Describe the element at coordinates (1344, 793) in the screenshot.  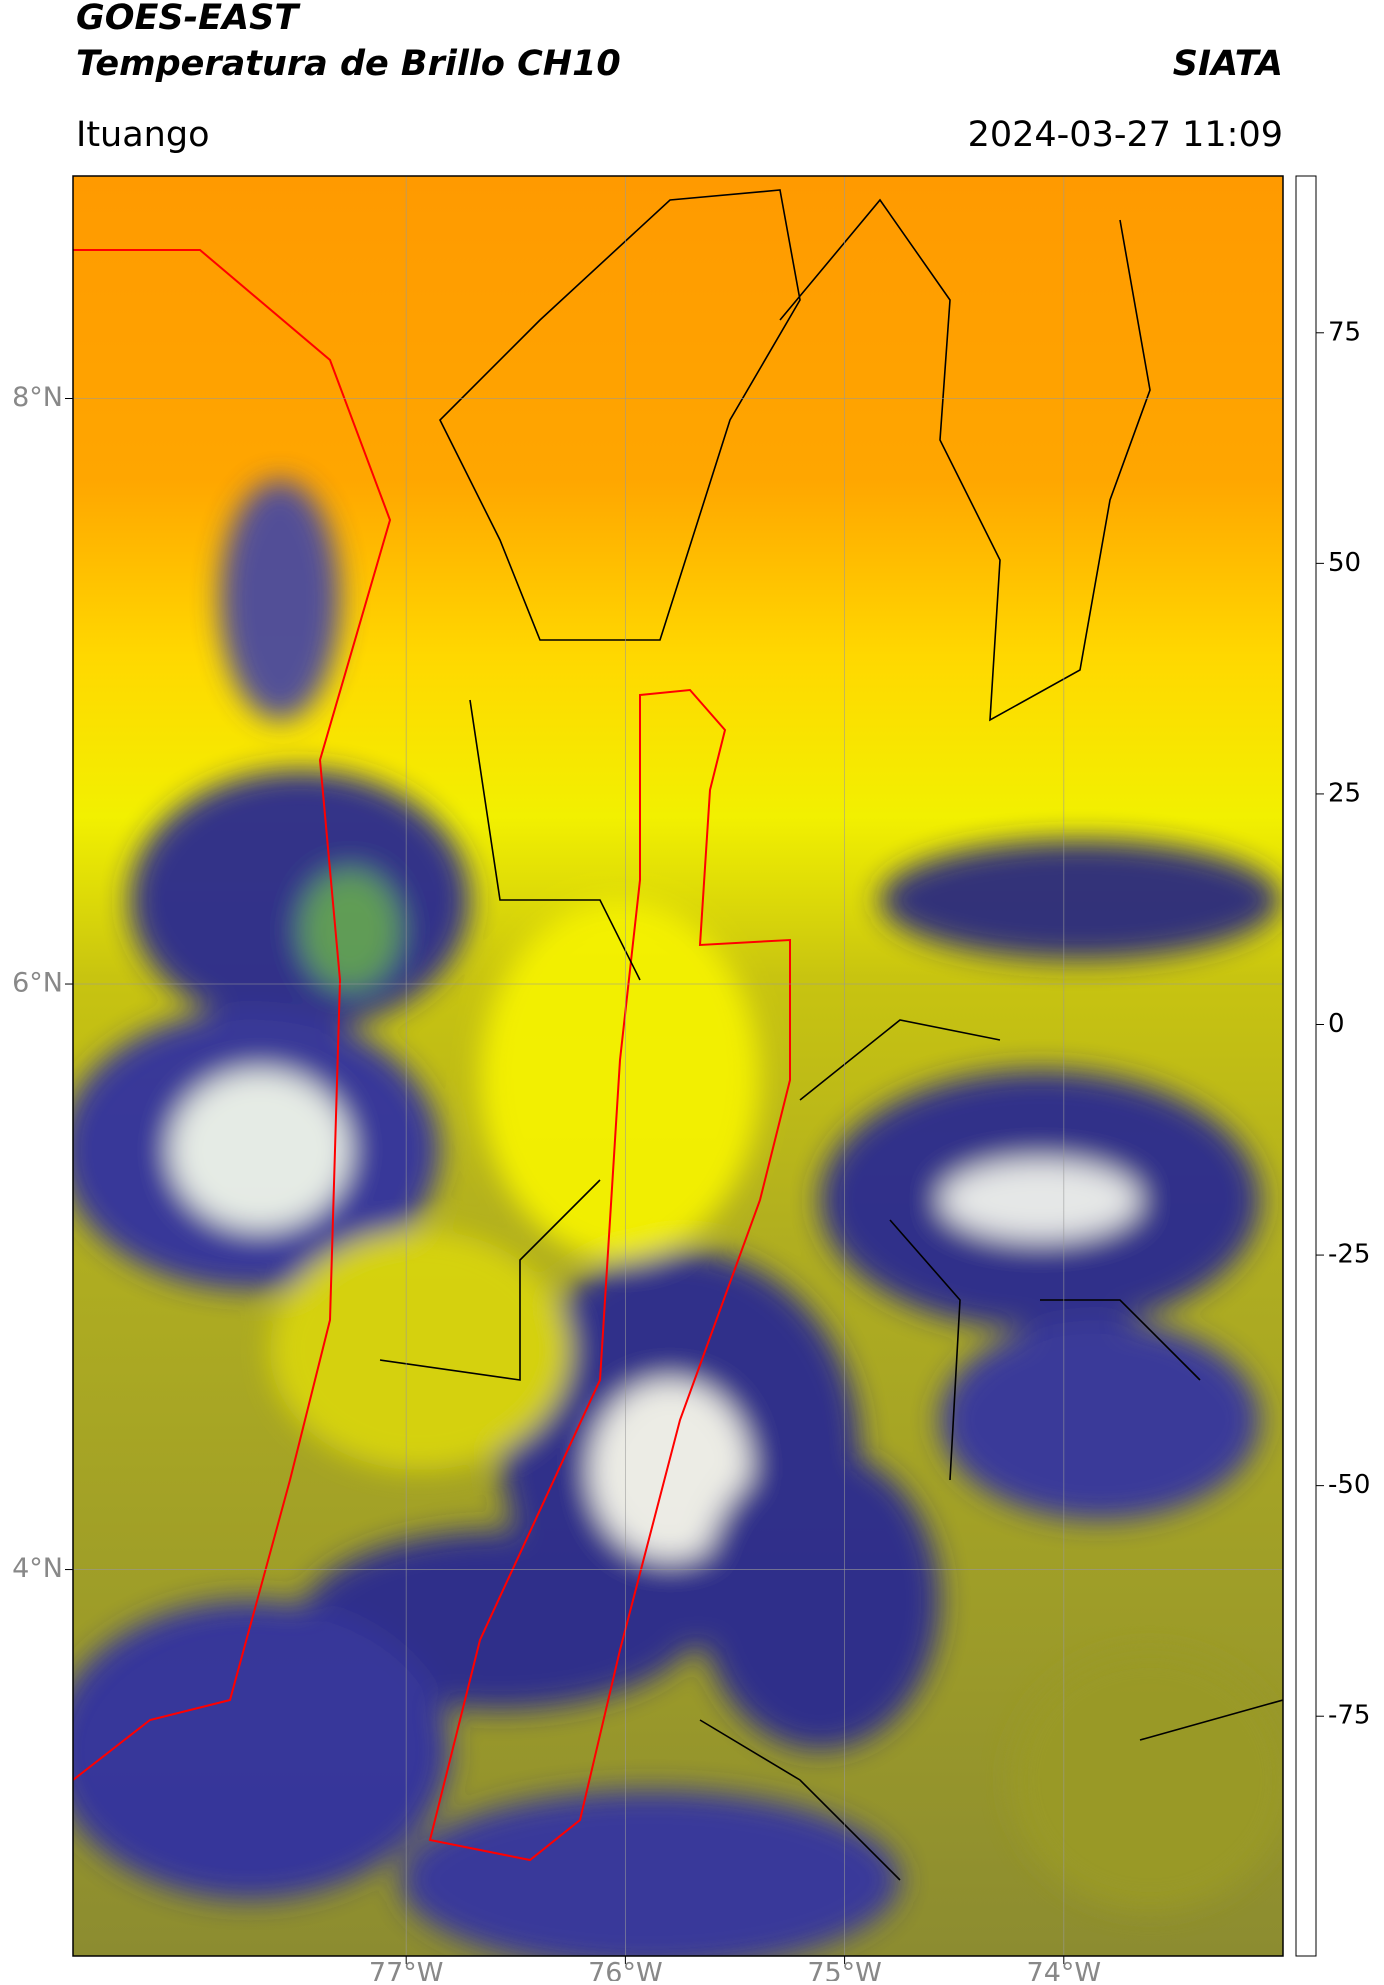
I see `colorbar-tick-label: 25` at that location.